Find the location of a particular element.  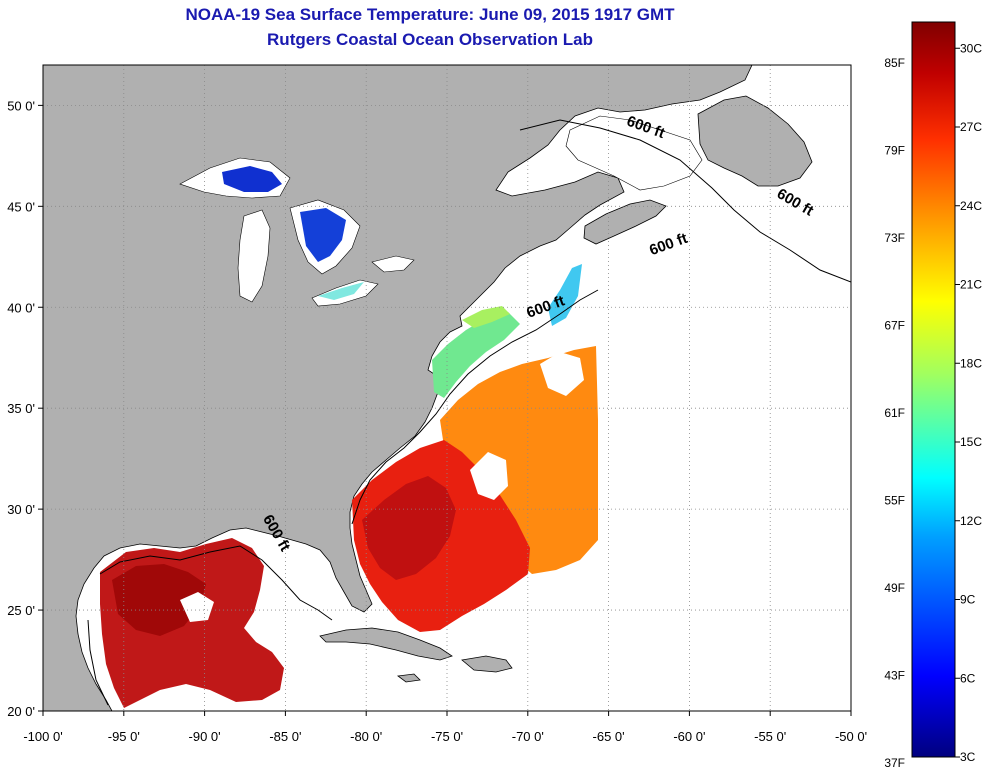

lon-tick-label: -95 0' is located at coordinates (124, 736).